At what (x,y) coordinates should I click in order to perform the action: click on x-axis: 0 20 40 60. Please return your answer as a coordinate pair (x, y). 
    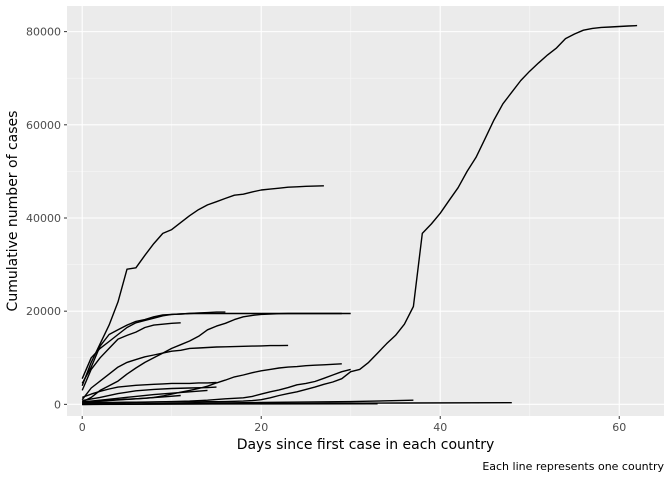
    Looking at the image, I should click on (352, 425).